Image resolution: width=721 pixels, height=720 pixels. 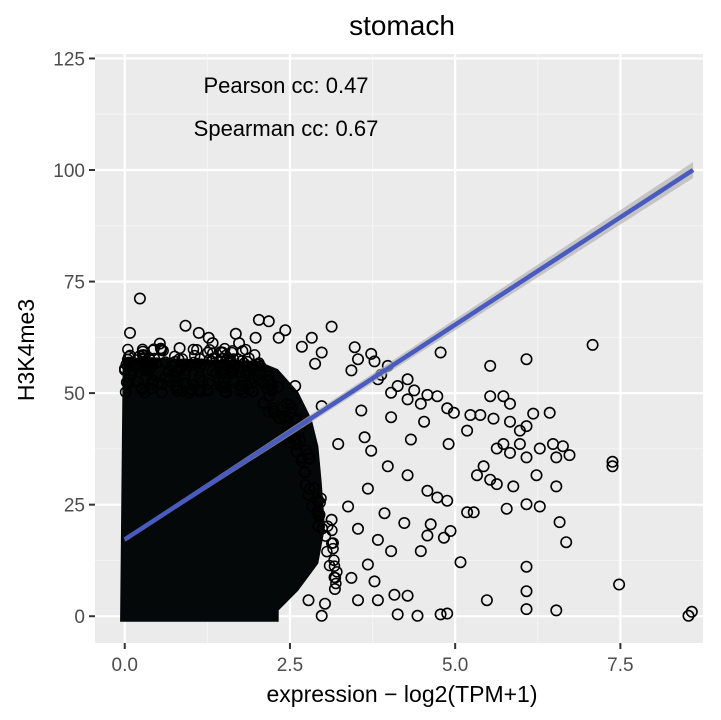 I want to click on y-axis-title: H3K4me3, so click(x=26, y=350).